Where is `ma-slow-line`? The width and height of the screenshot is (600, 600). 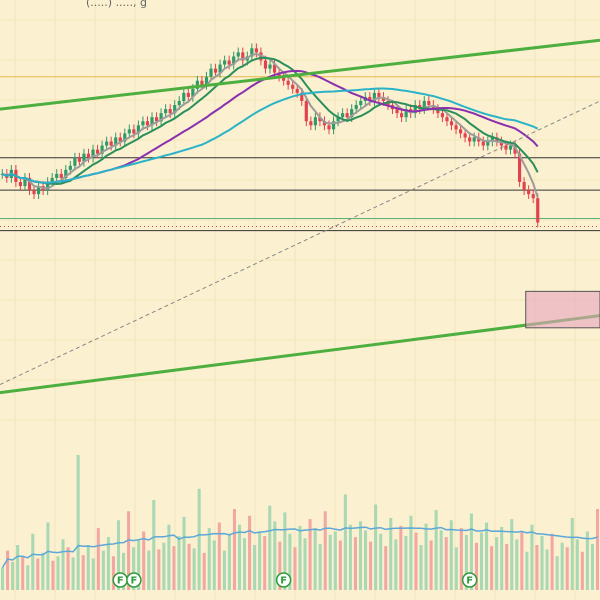 ma-slow-line is located at coordinates (270, 135).